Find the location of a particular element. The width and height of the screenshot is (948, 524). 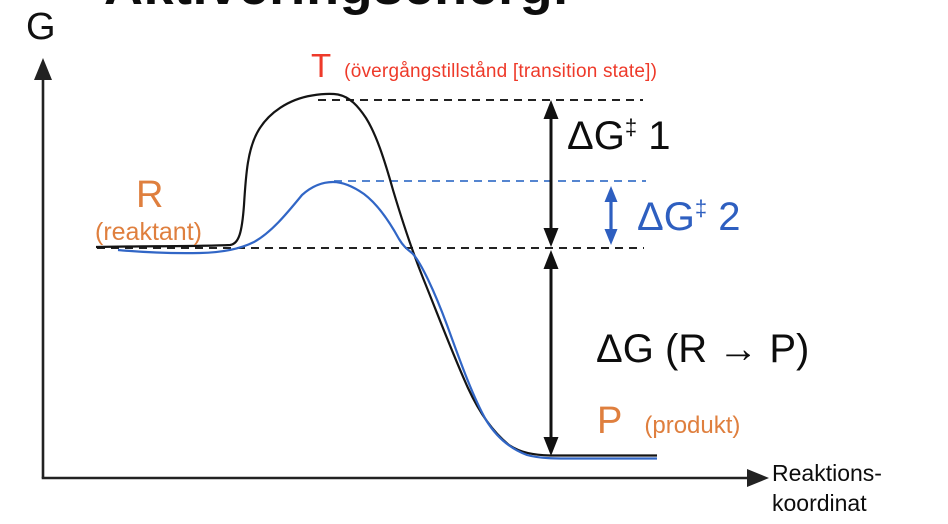

y-axis-label: G is located at coordinates (41, 27).